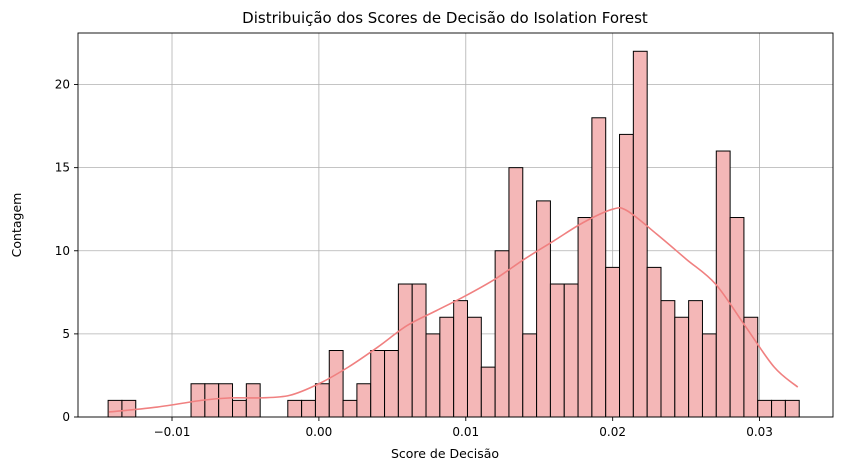  What do you see at coordinates (612, 432) in the screenshot?
I see `x-tick-label: 0.02` at bounding box center [612, 432].